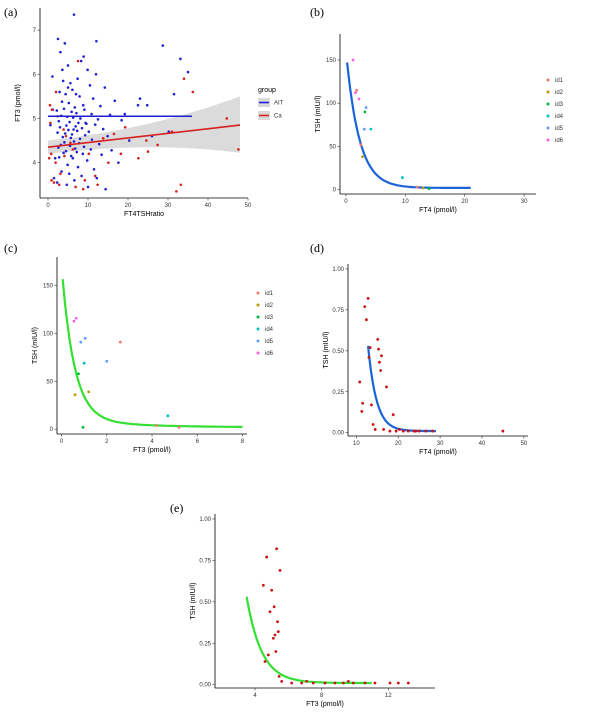  What do you see at coordinates (76, 318) in the screenshot?
I see `point-c-id6` at bounding box center [76, 318].